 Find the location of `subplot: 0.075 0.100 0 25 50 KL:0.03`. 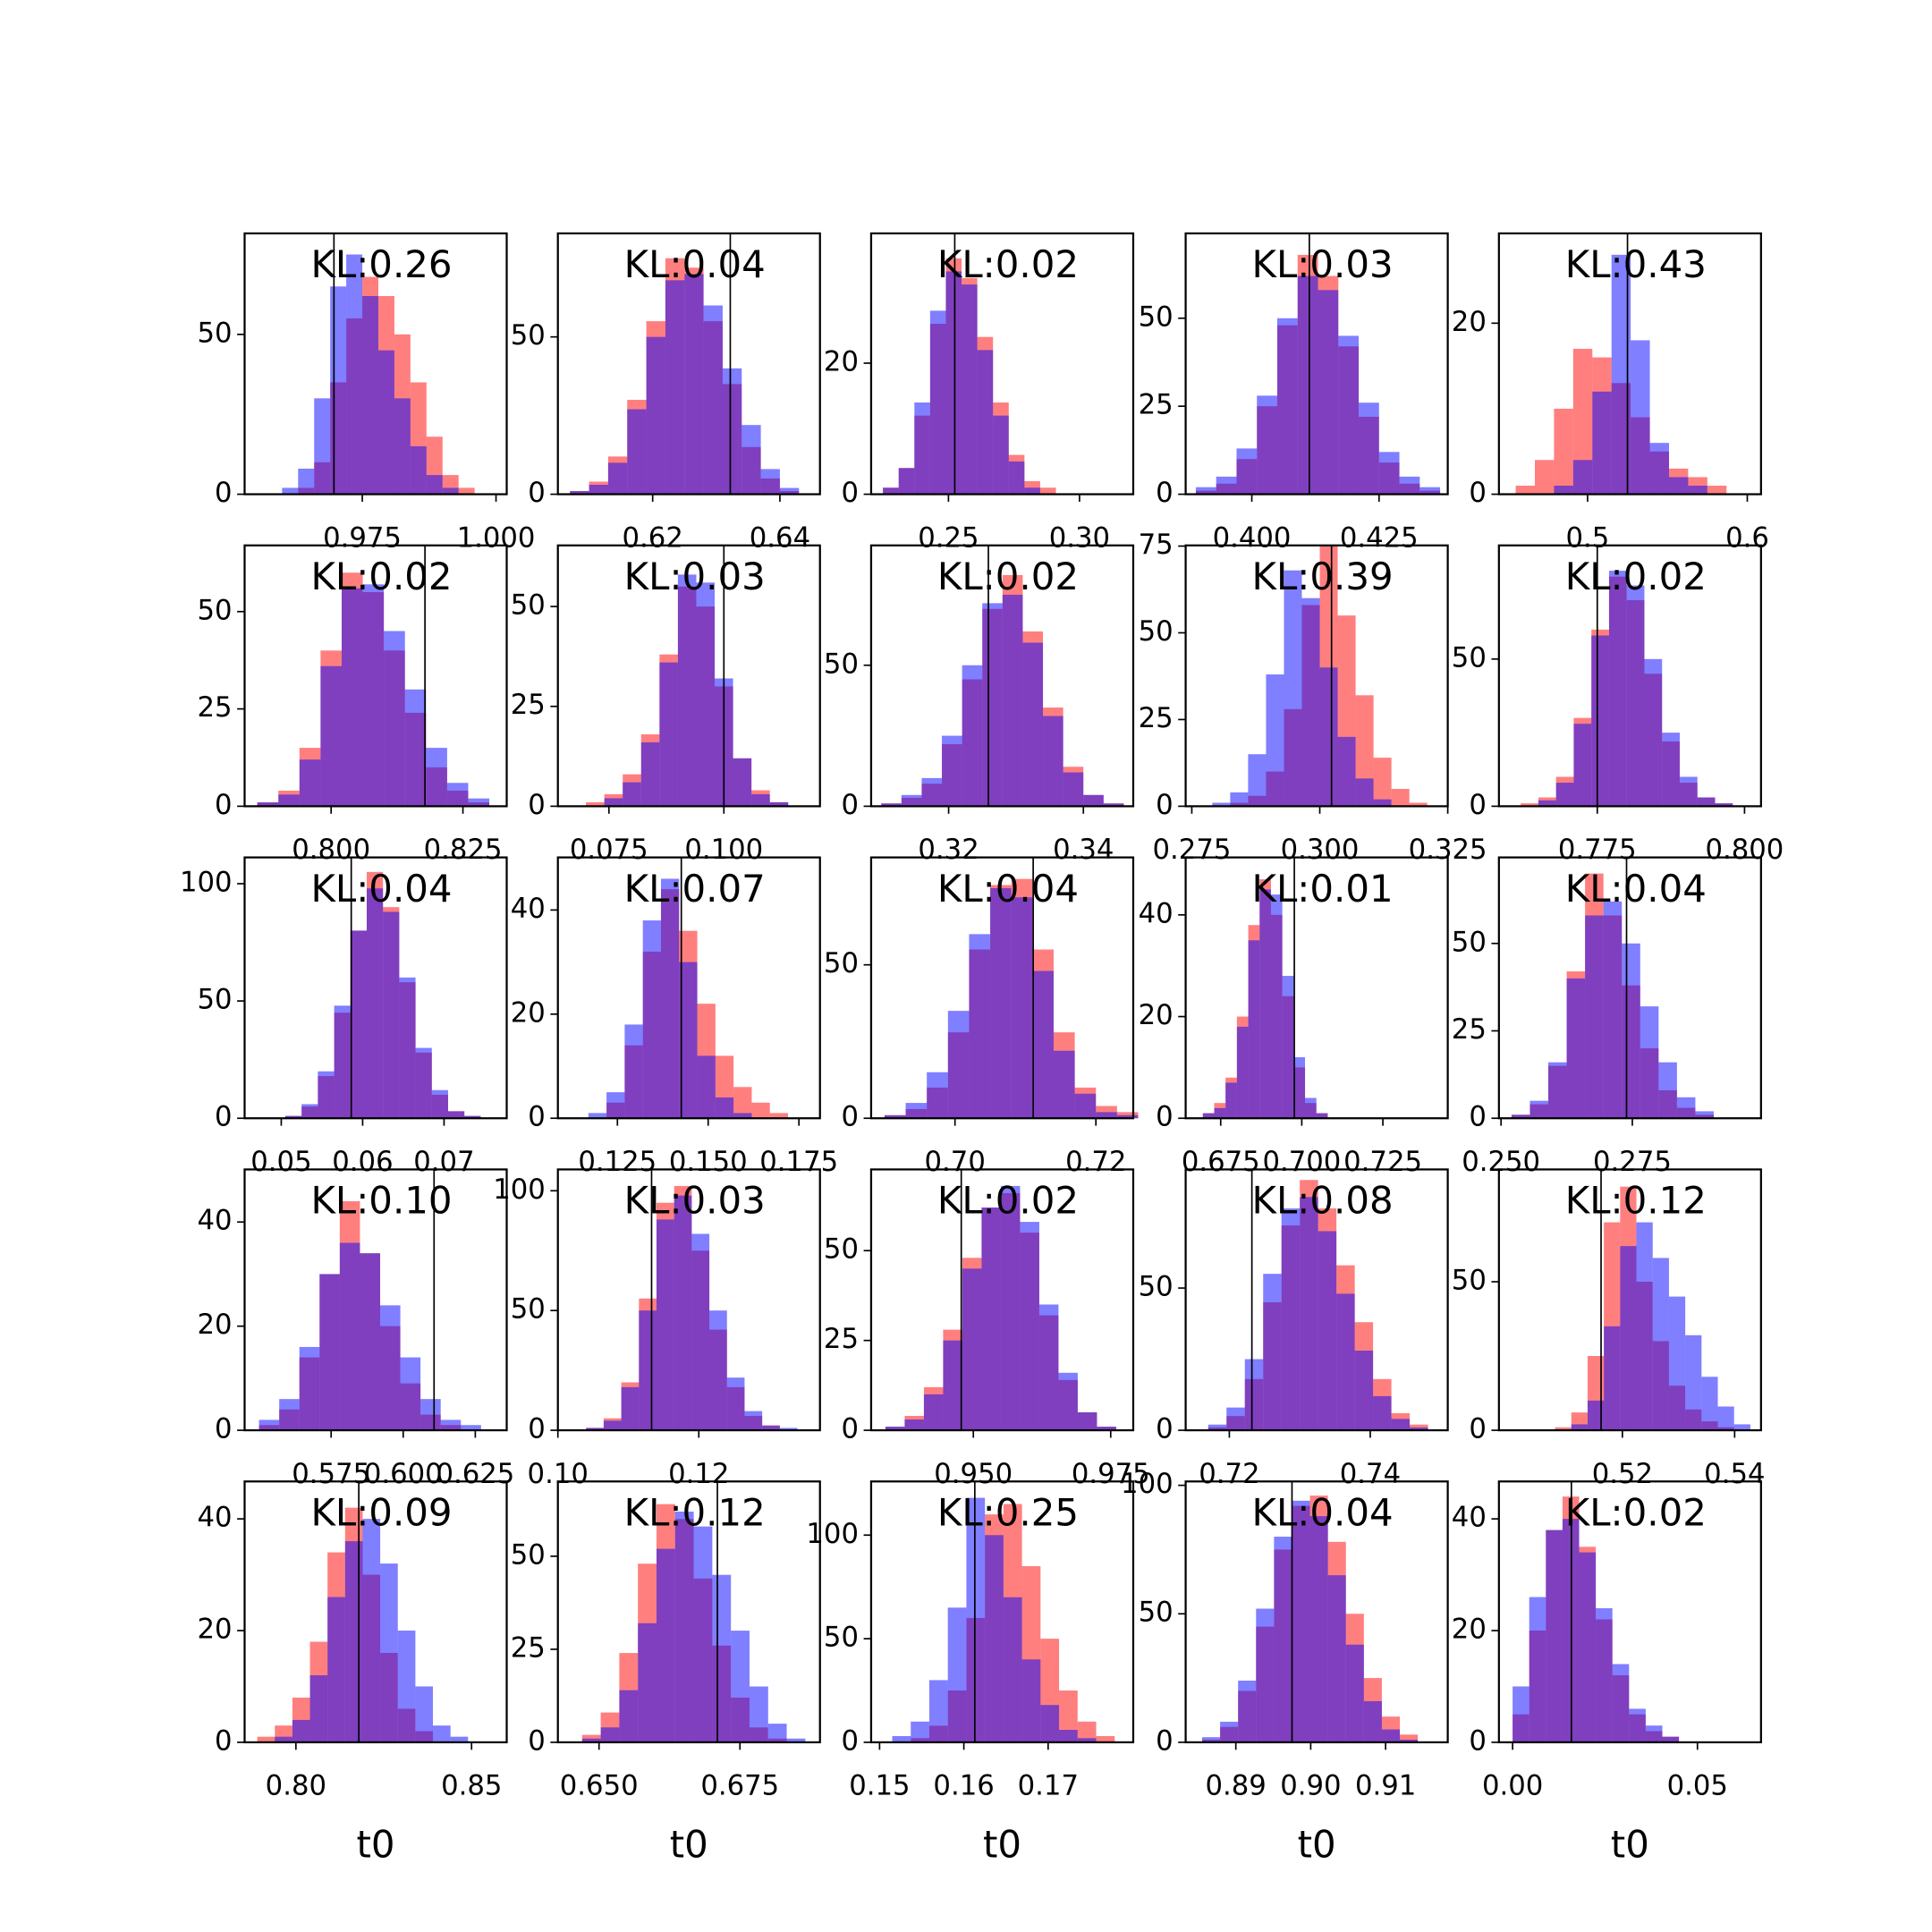

subplot: 0.075 0.100 0 25 50 KL:0.03 is located at coordinates (666, 705).